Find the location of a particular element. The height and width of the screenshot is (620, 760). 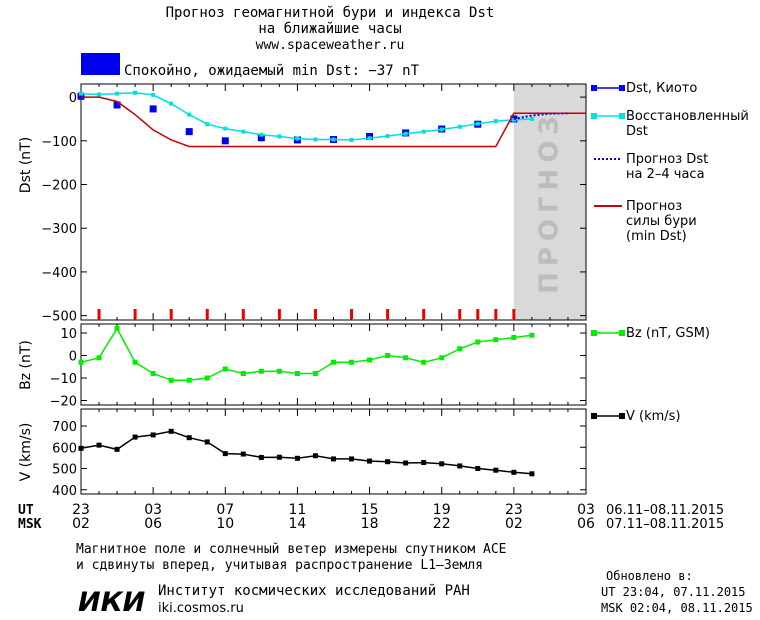

y-axis-label: Dst (nT) is located at coordinates (26, 165).